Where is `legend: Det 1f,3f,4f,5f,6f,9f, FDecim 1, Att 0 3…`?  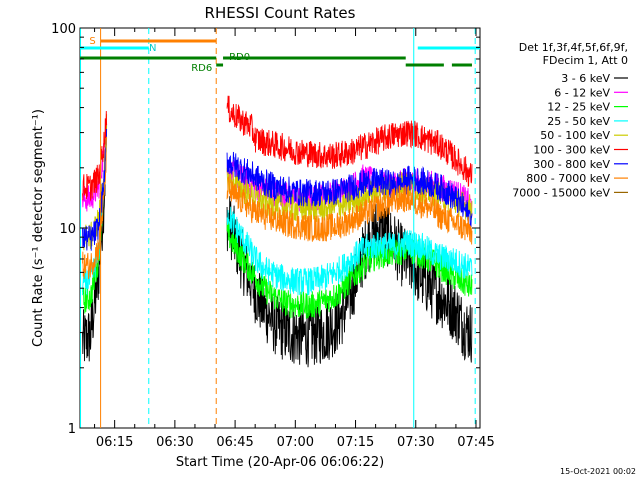 legend: Det 1f,3f,4f,5f,6f,9f, FDecim 1, Att 0 3… is located at coordinates (570, 120).